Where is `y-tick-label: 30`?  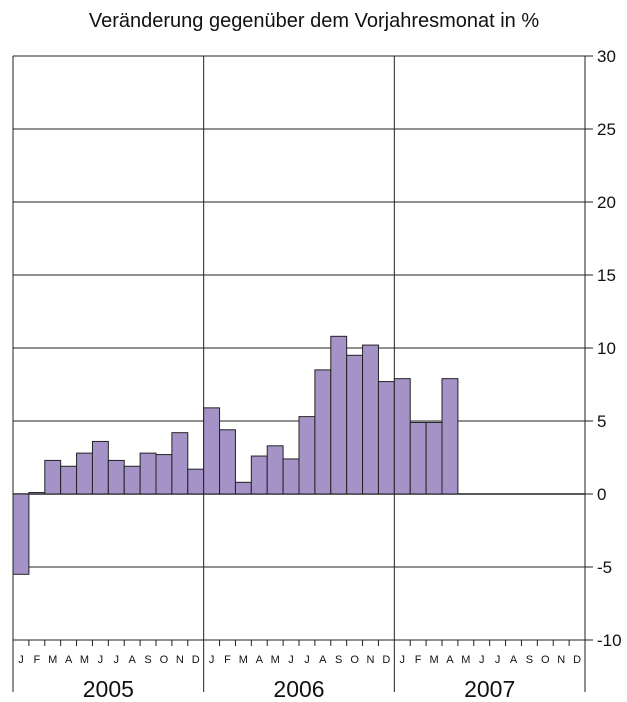 y-tick-label: 30 is located at coordinates (606, 56).